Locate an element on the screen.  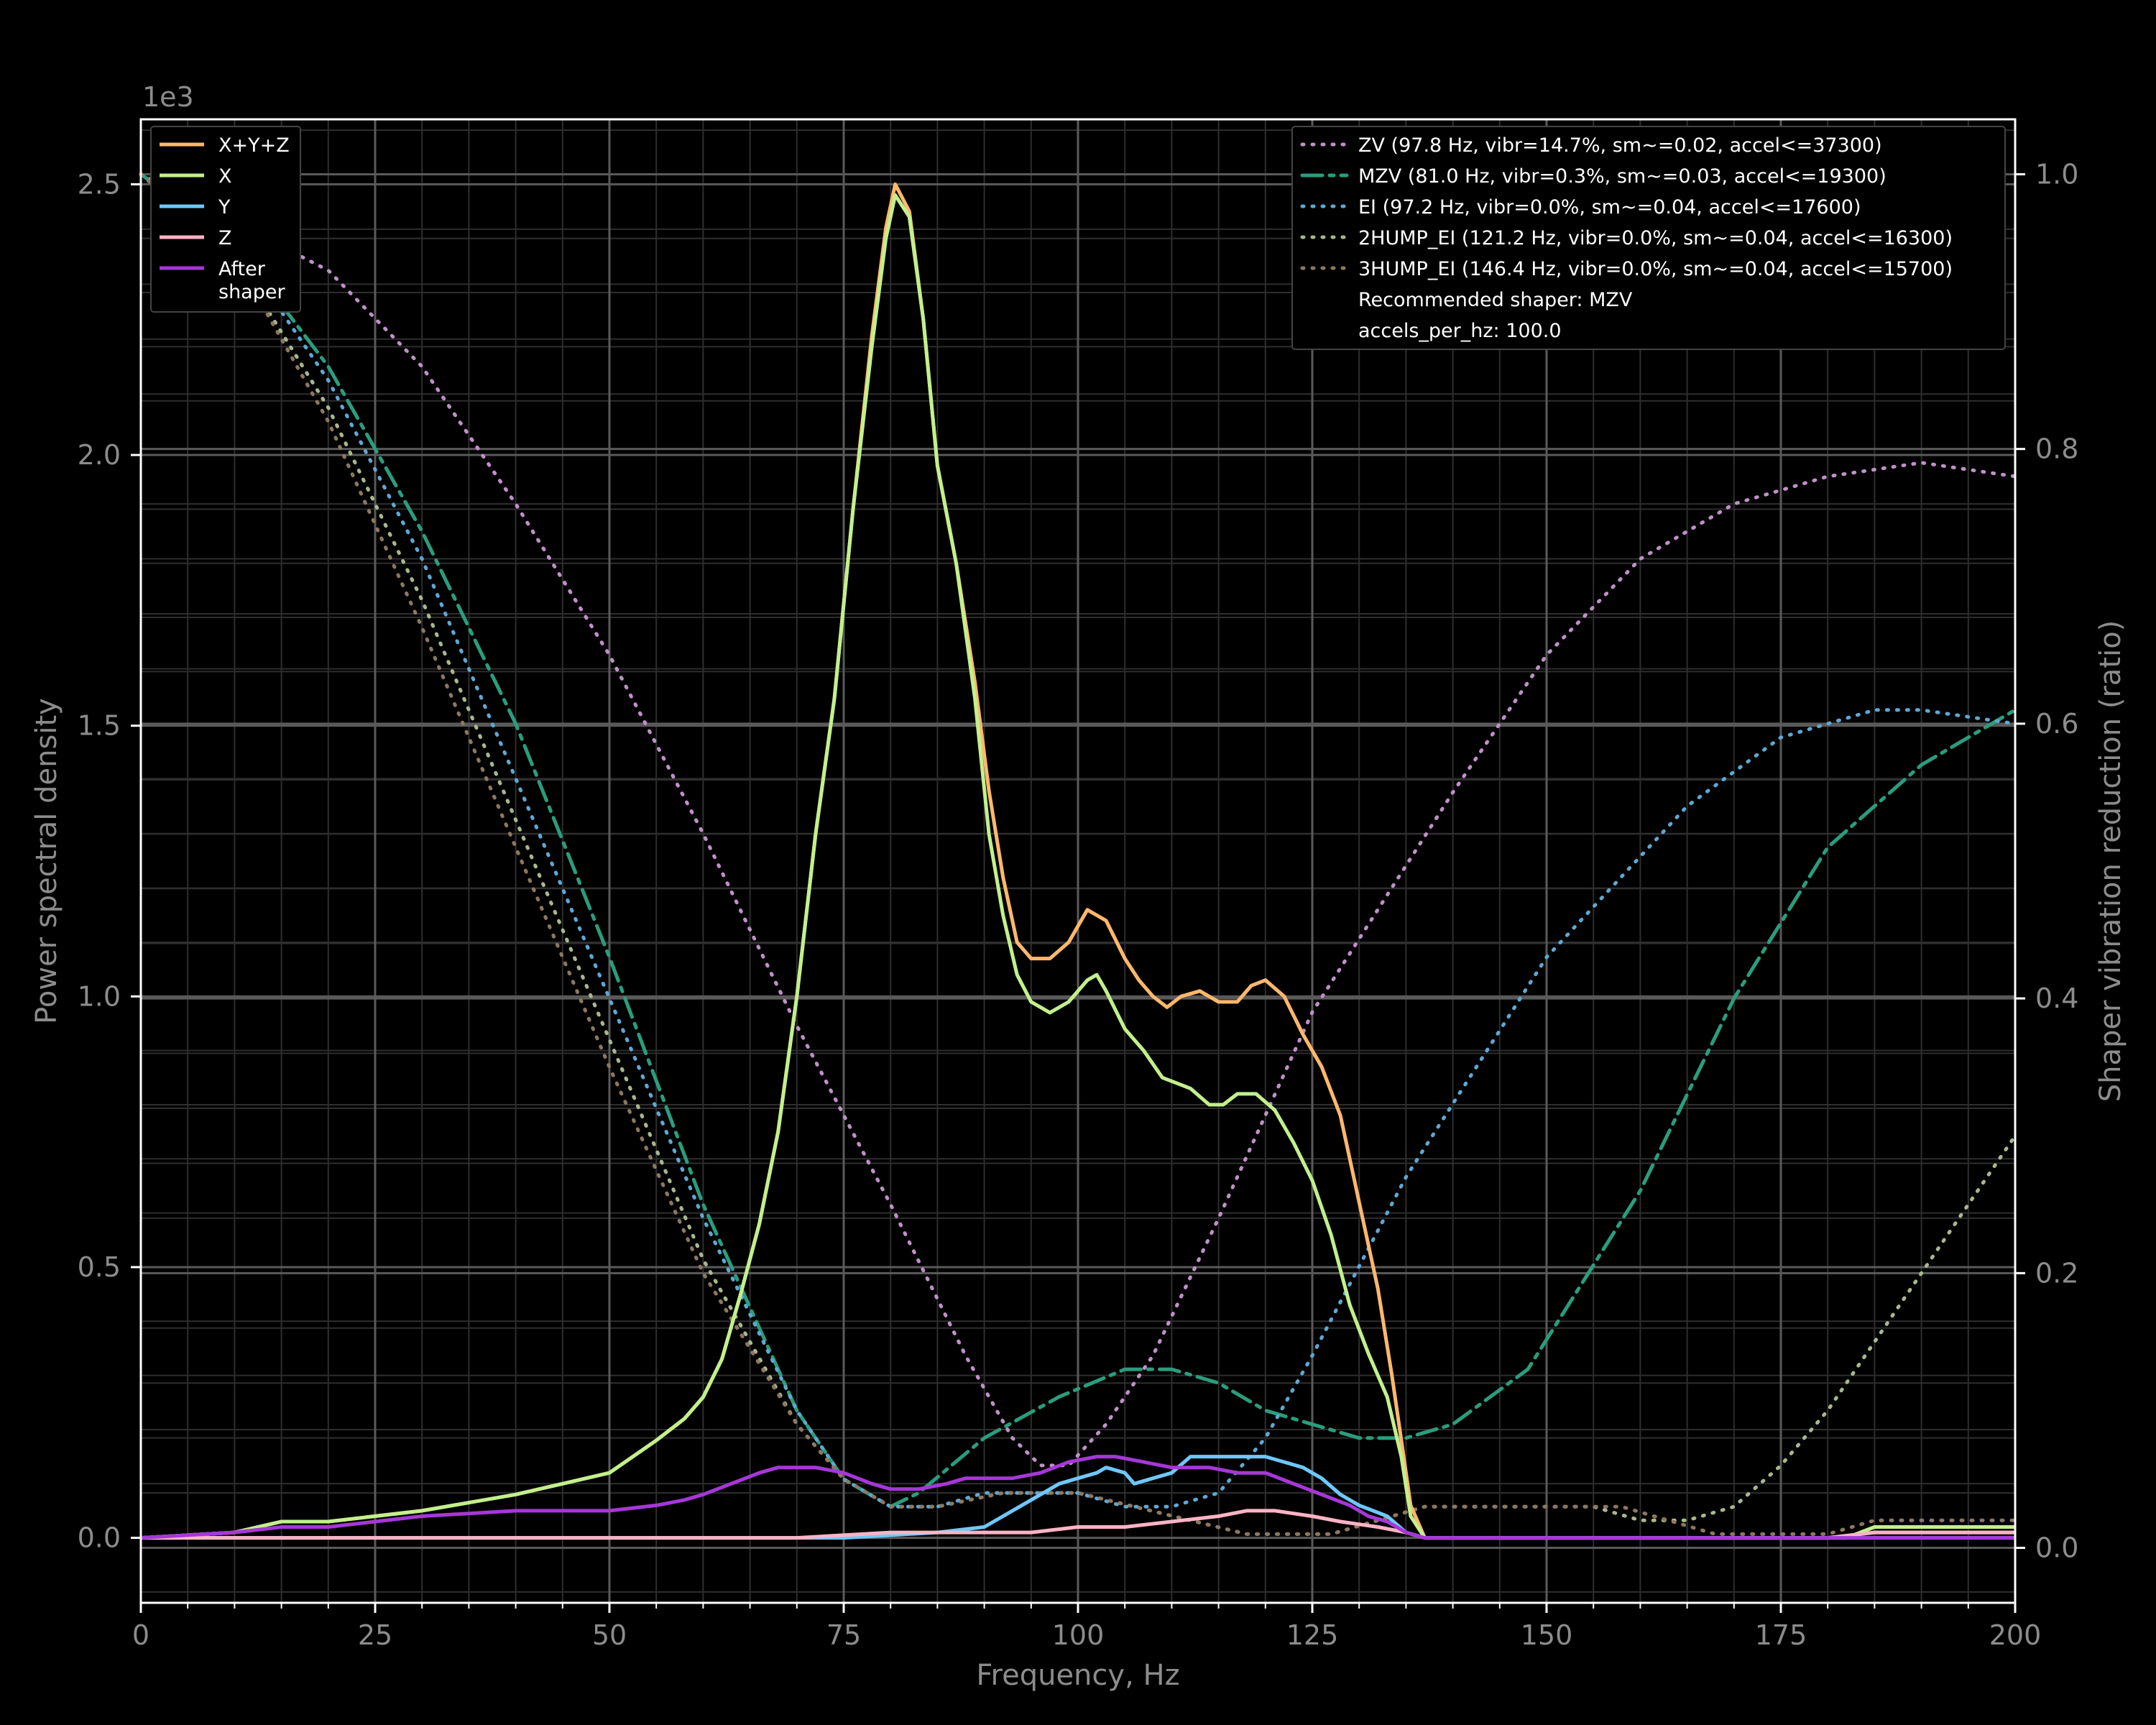
shaper-legend-note: accels_per_hz: 100.0 is located at coordinates (1460, 331).